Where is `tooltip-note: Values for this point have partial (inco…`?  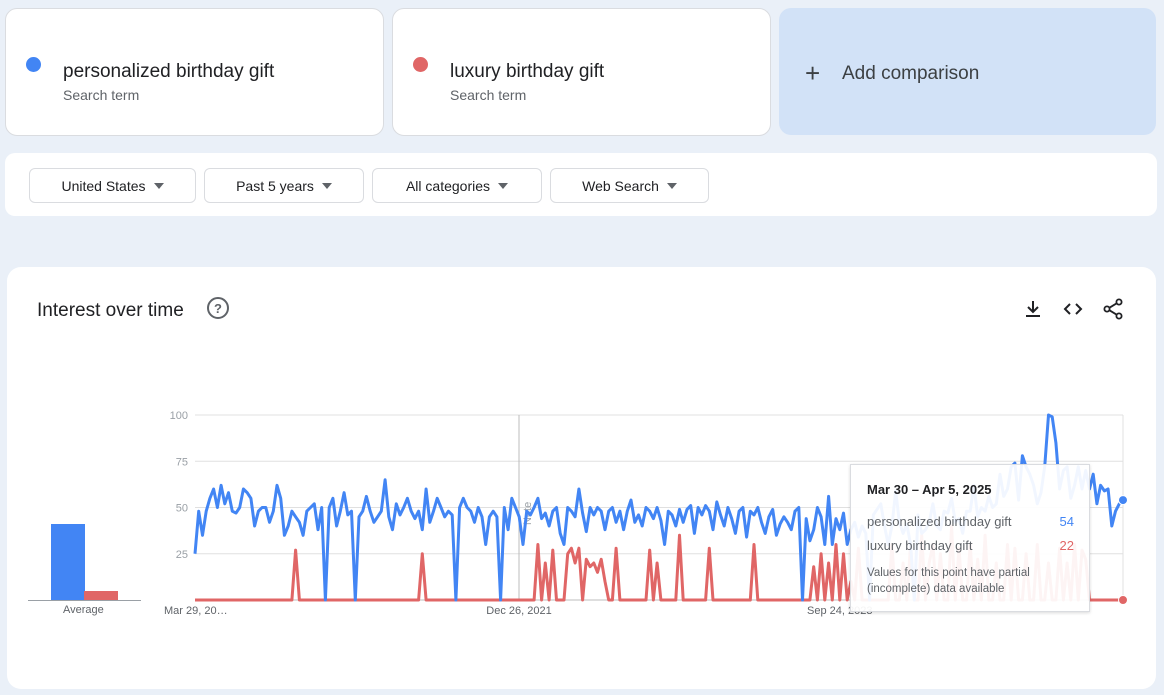
tooltip-note: Values for this point have partial (inco… is located at coordinates (948, 581).